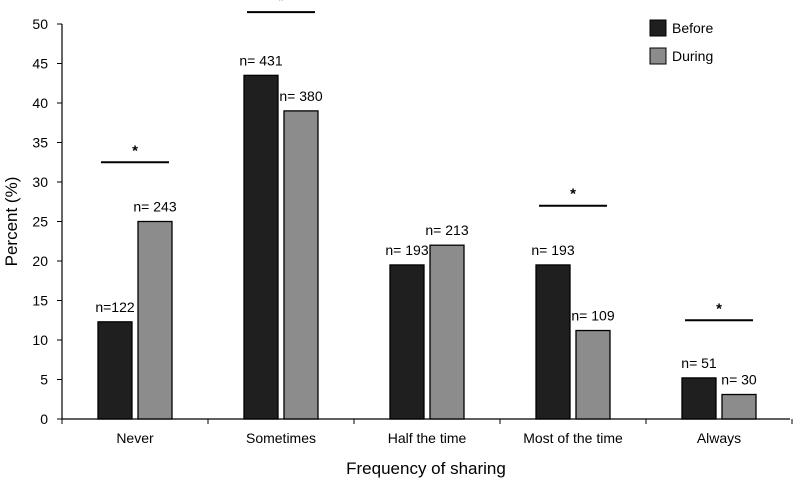  What do you see at coordinates (154, 207) in the screenshot?
I see `data-label: n= 243` at bounding box center [154, 207].